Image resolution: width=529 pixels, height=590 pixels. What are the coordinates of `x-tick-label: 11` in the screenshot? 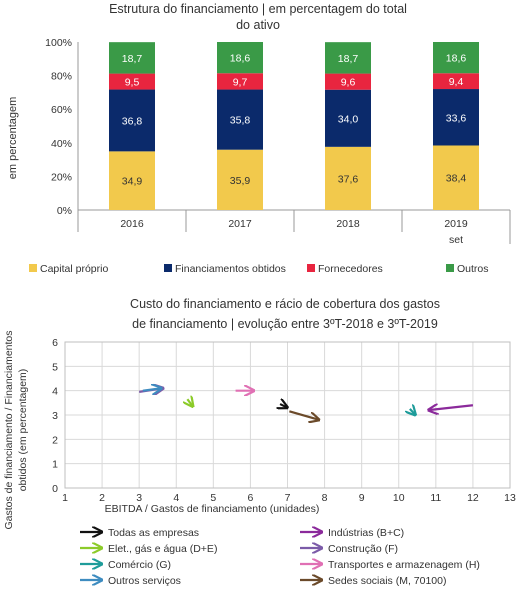 It's located at (435, 498).